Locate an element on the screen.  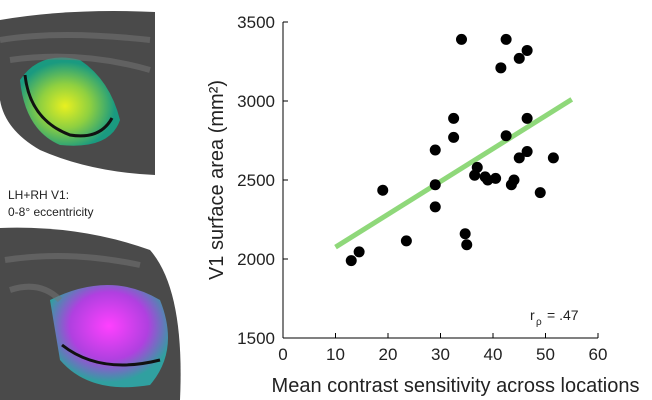
x-tick-label: 10 is located at coordinates (335, 354).